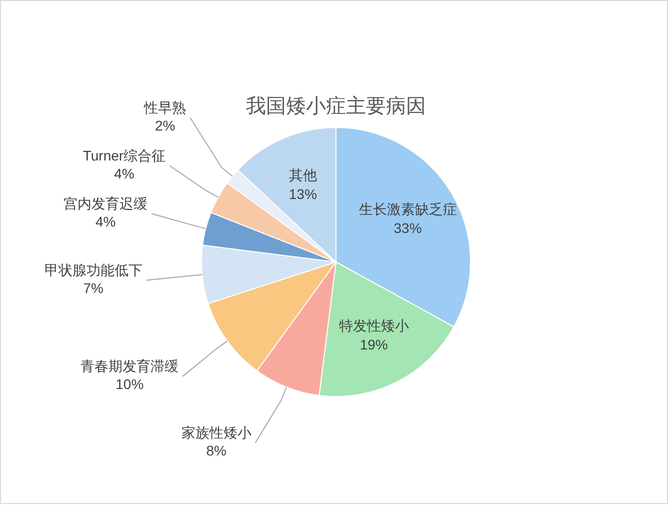 The width and height of the screenshot is (668, 512). What do you see at coordinates (216, 450) in the screenshot?
I see `data-label: 8%` at bounding box center [216, 450].